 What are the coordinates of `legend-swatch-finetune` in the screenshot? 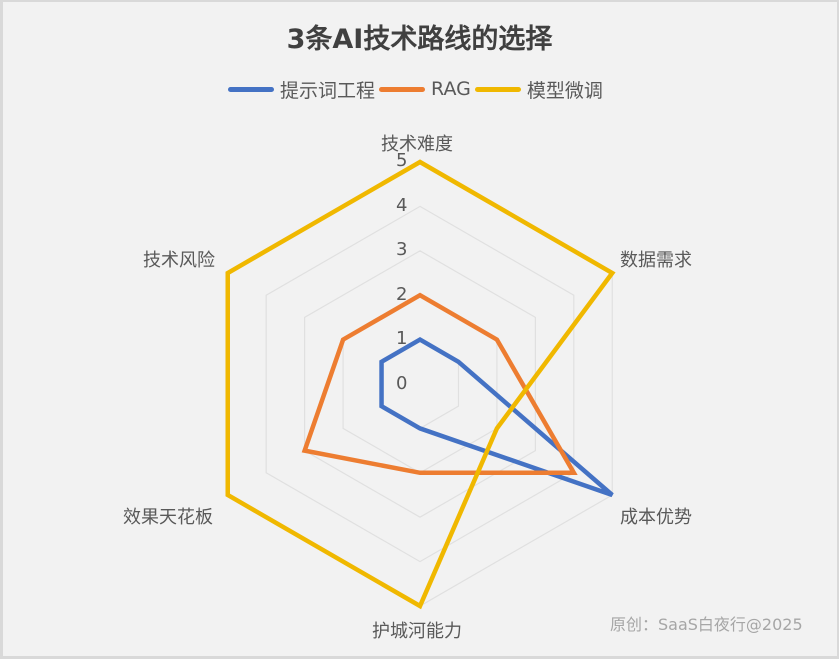 It's located at (497, 89).